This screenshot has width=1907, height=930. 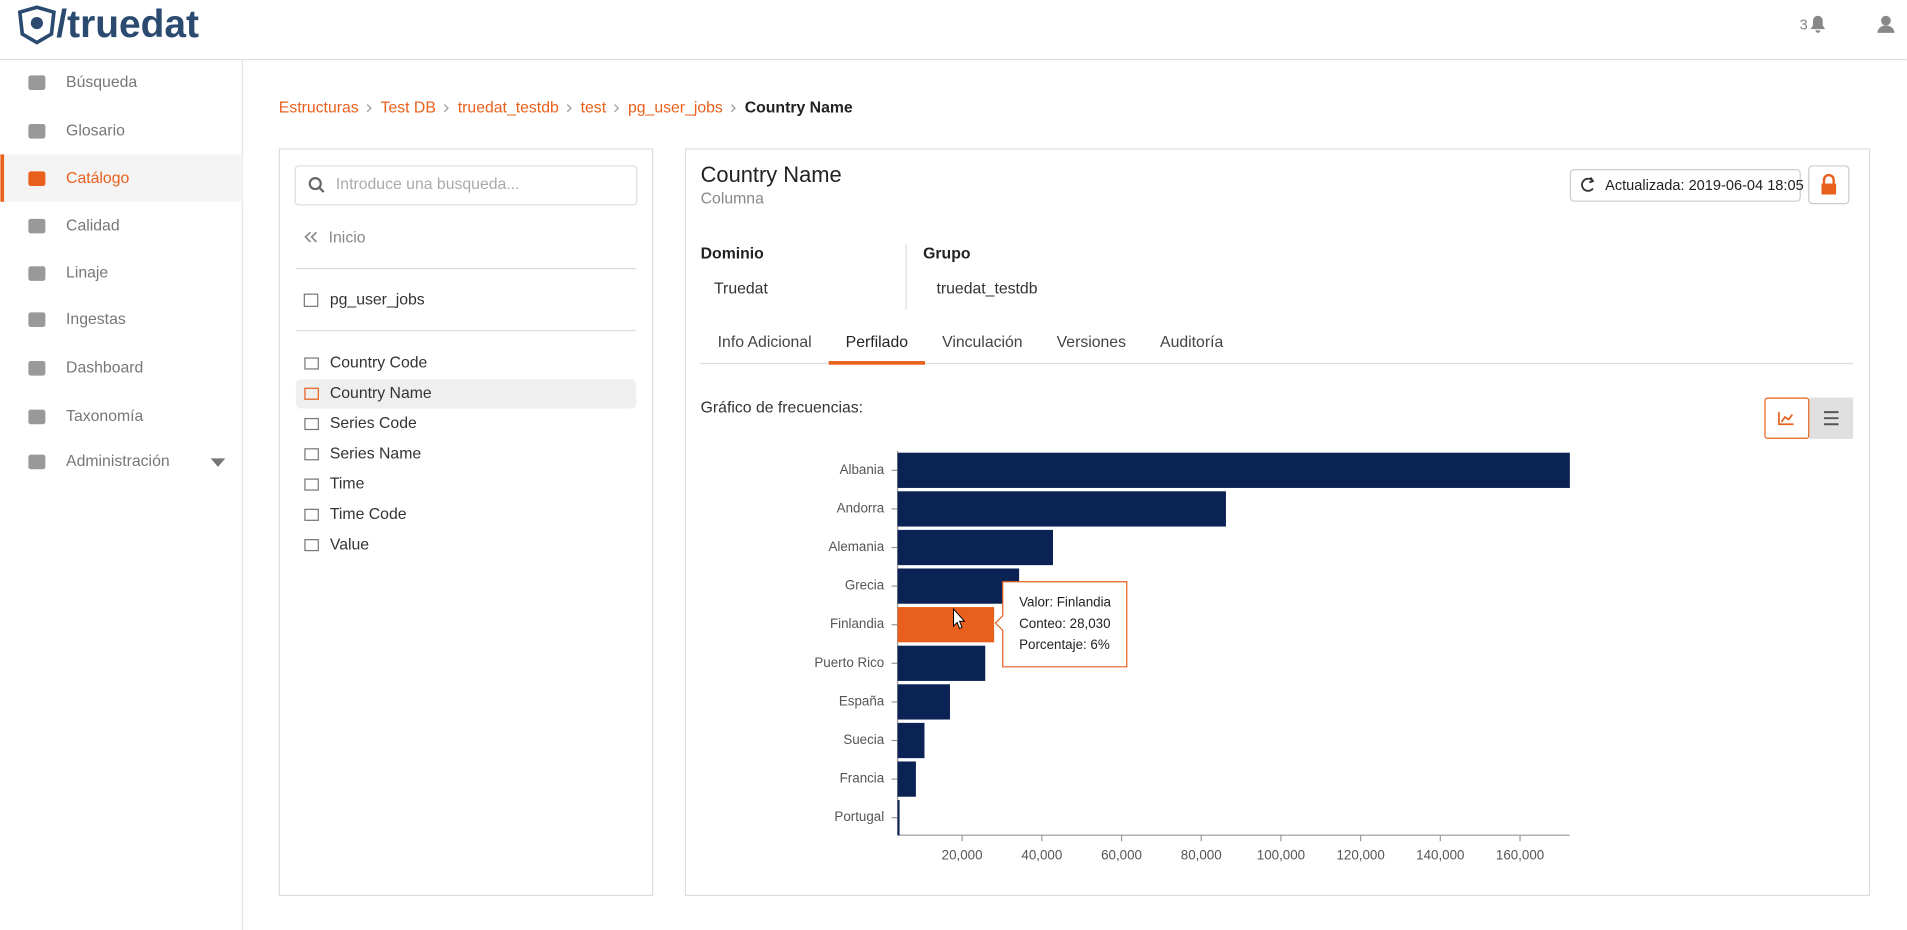 What do you see at coordinates (986, 289) in the screenshot?
I see `field-value: truedat_testdb` at bounding box center [986, 289].